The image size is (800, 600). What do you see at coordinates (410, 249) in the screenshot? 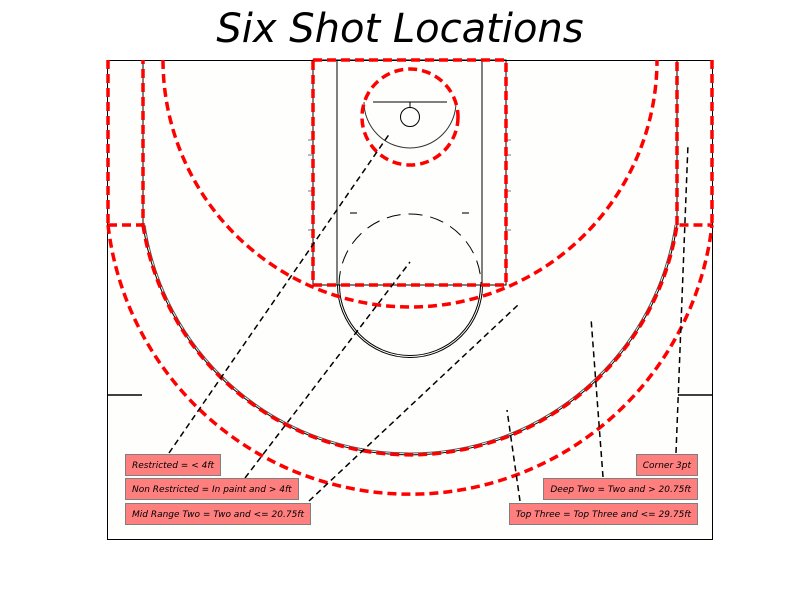
I see `free-throw-circle-top` at bounding box center [410, 249].